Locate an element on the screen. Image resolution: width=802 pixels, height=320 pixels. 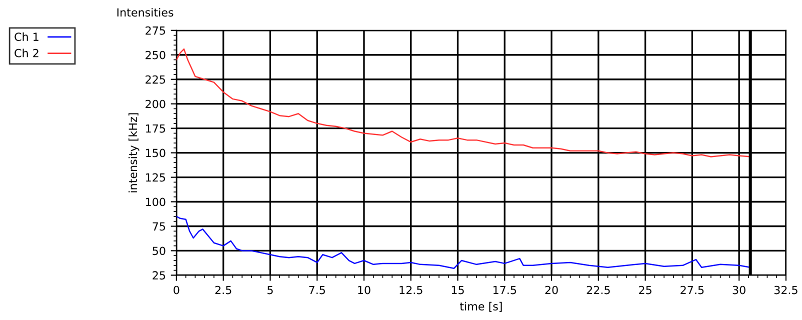
line-series is located at coordinates (463, 242).